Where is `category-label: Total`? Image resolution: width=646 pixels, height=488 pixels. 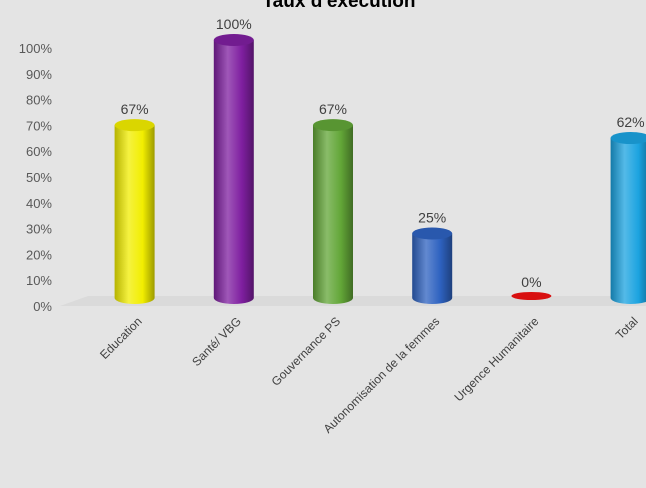 category-label: Total is located at coordinates (627, 328).